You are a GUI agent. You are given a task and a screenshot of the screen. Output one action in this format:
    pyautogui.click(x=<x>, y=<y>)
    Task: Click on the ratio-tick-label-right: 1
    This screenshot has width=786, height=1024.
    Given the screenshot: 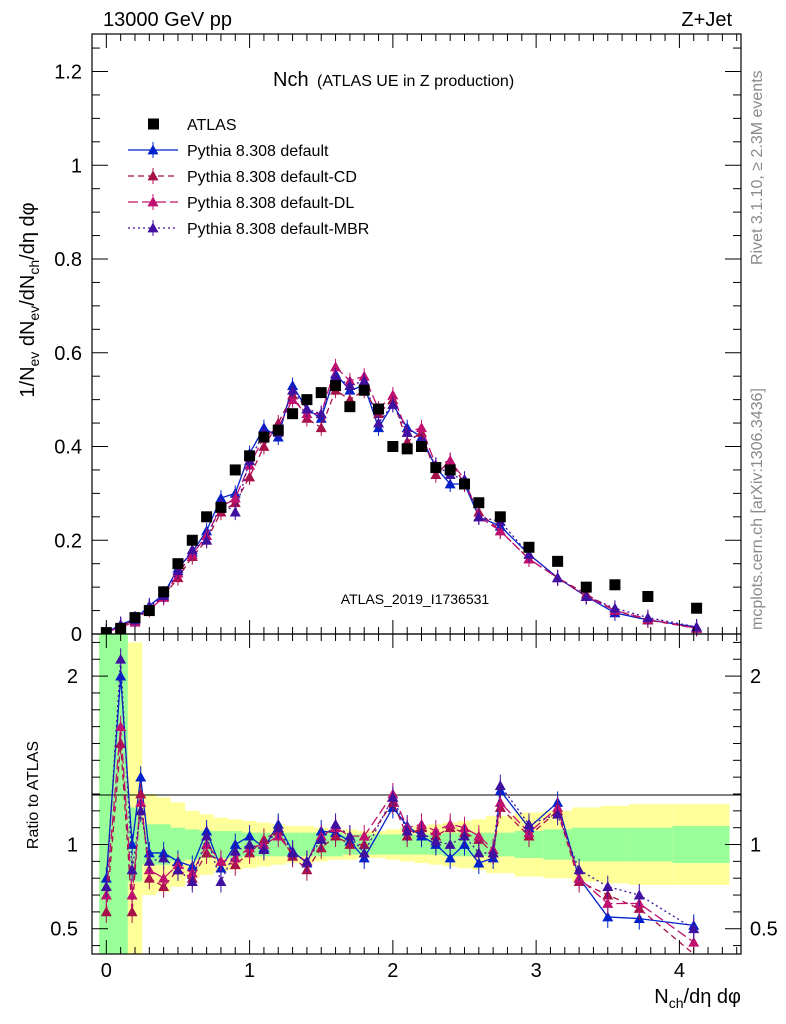 What is the action you would take?
    pyautogui.click(x=755, y=846)
    